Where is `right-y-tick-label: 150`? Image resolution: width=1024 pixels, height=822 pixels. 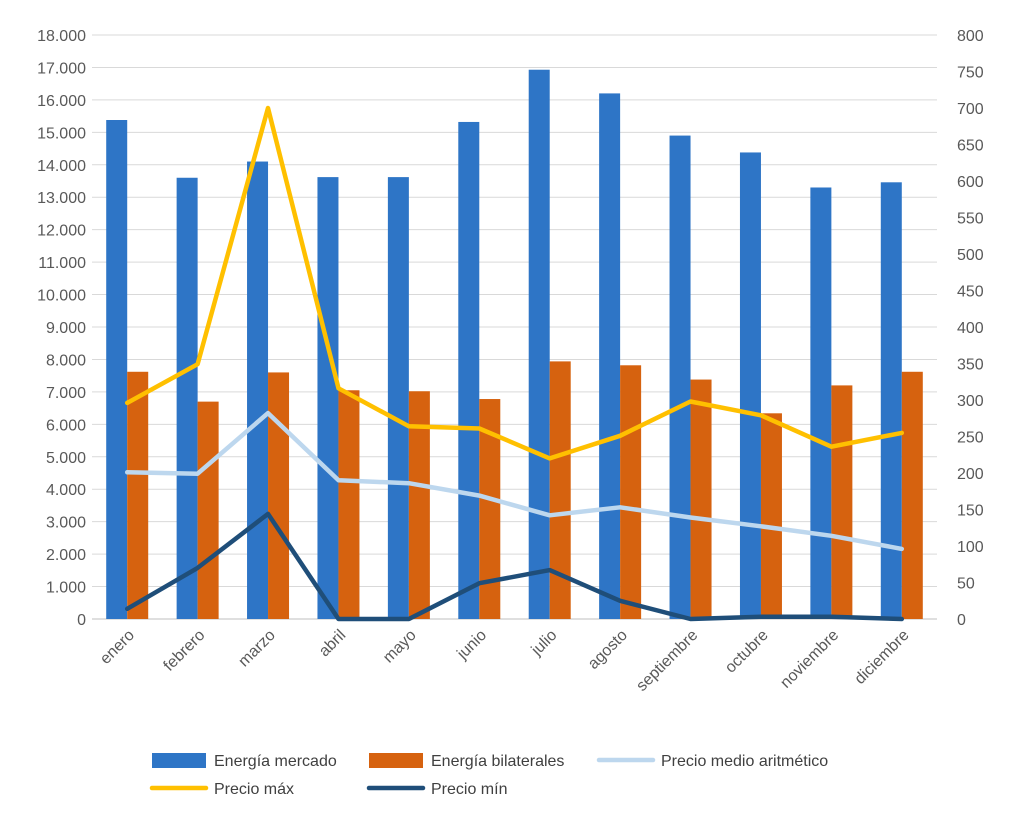 right-y-tick-label: 150 is located at coordinates (970, 511).